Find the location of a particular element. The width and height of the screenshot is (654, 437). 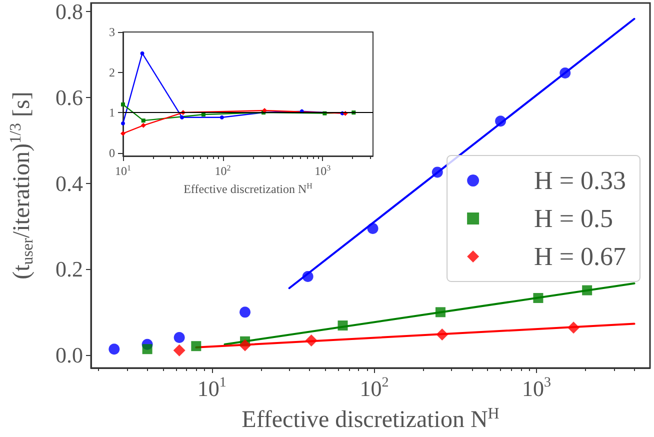

y-tick-label: 1 is located at coordinates (112, 113).